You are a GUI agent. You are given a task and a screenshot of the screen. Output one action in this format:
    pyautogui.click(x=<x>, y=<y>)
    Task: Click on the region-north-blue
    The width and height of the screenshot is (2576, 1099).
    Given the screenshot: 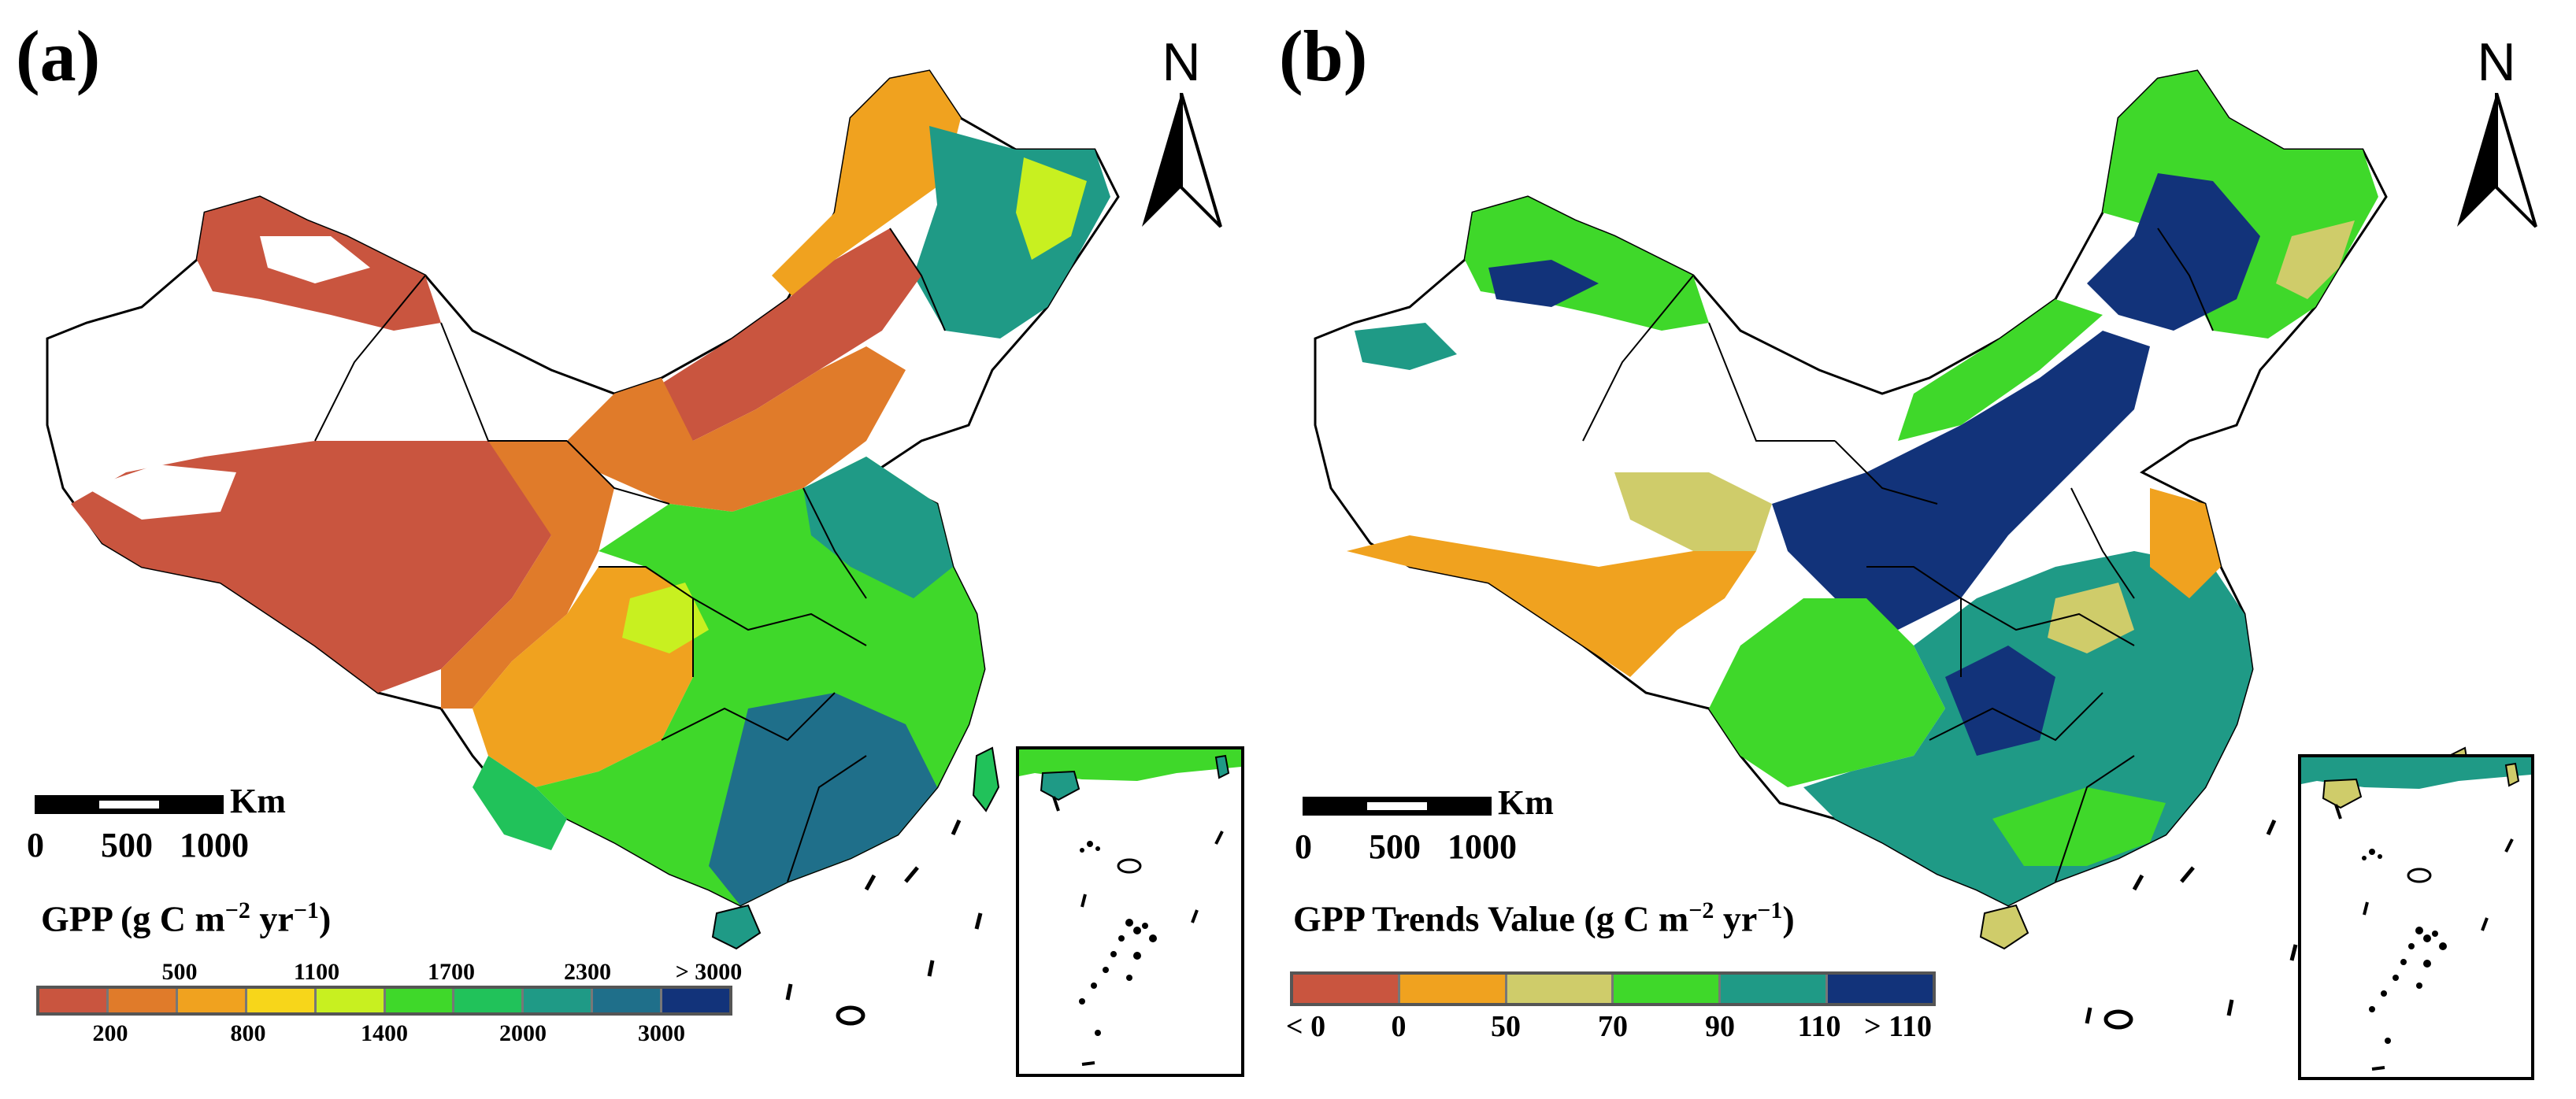 What is the action you would take?
    pyautogui.click(x=1961, y=480)
    